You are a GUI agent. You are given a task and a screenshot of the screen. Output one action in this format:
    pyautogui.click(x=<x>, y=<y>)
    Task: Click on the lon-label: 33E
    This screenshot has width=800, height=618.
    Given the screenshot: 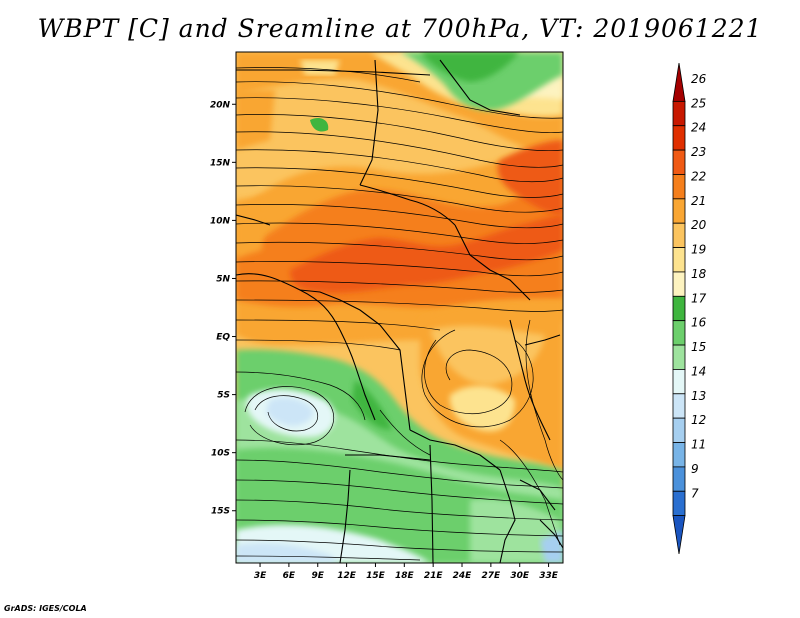 What is the action you would take?
    pyautogui.click(x=549, y=576)
    